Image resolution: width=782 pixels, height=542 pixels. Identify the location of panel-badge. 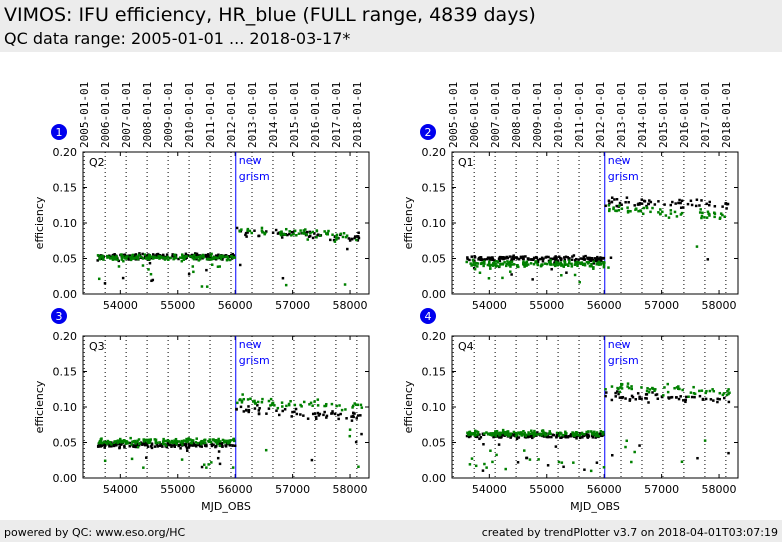
(428, 316).